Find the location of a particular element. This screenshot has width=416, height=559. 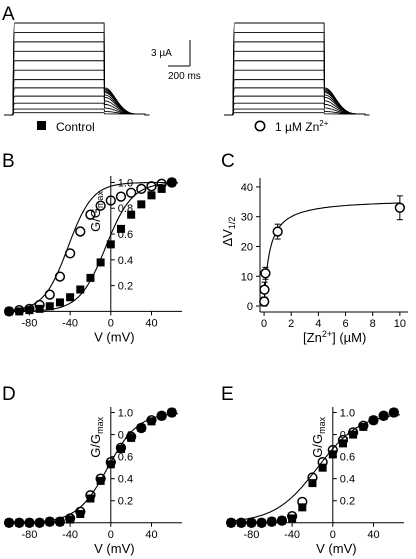

legend: Control 1 µM Zn2+ is located at coordinates (183, 126).